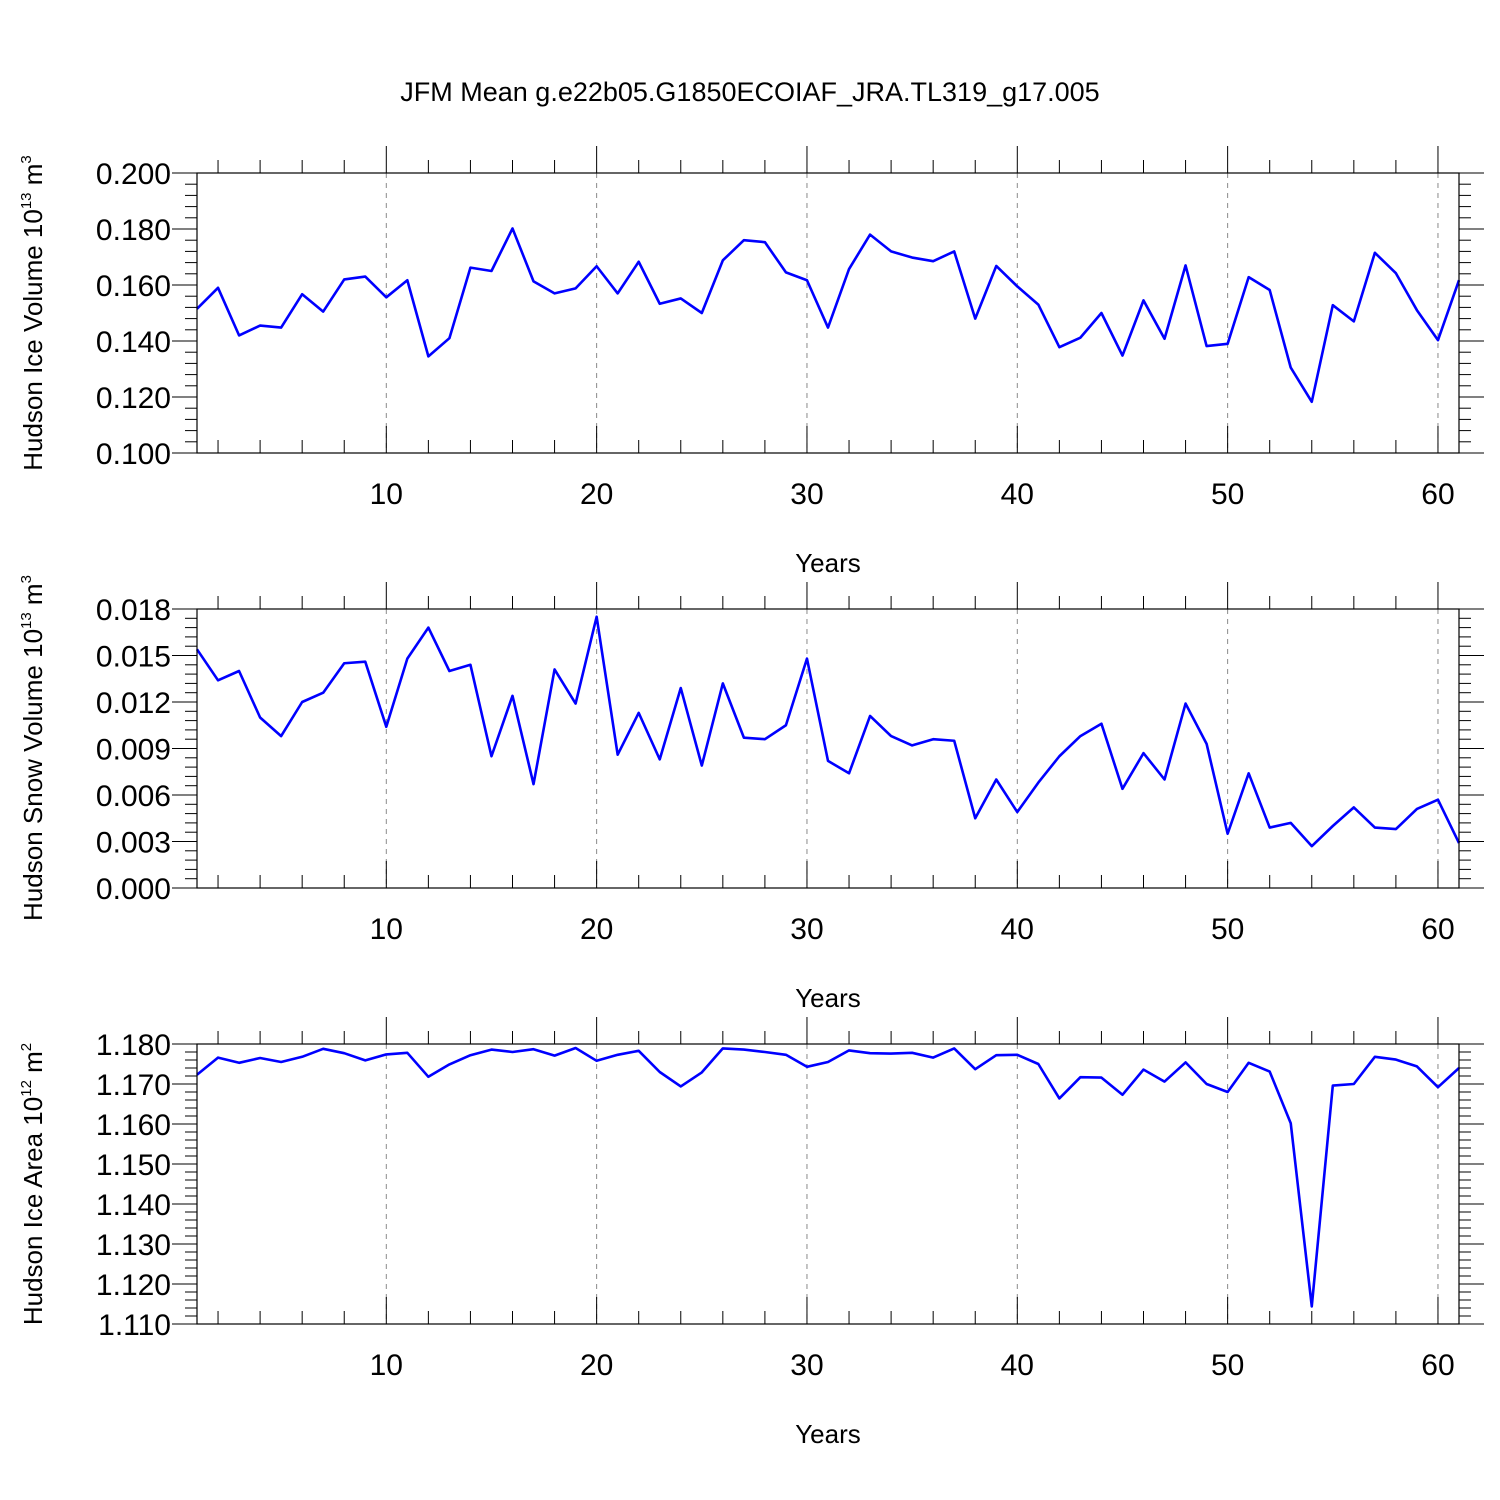  What do you see at coordinates (133, 230) in the screenshot?
I see `y-tick-label: 0.180` at bounding box center [133, 230].